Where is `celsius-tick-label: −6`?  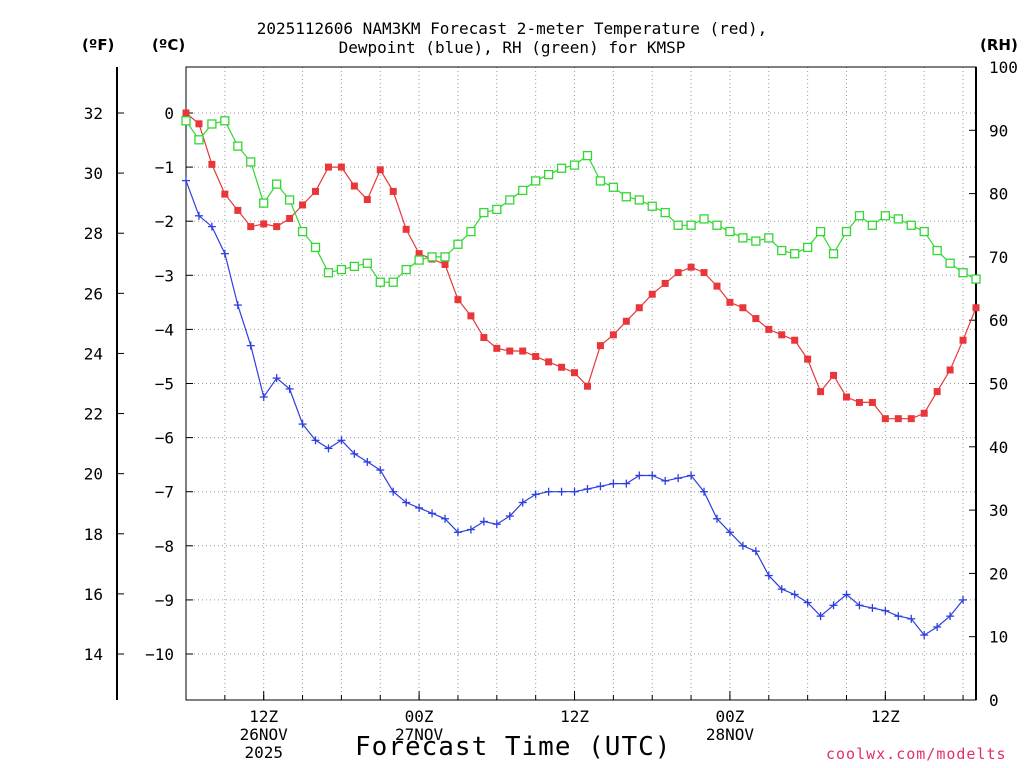 celsius-tick-label: −6 is located at coordinates (164, 438).